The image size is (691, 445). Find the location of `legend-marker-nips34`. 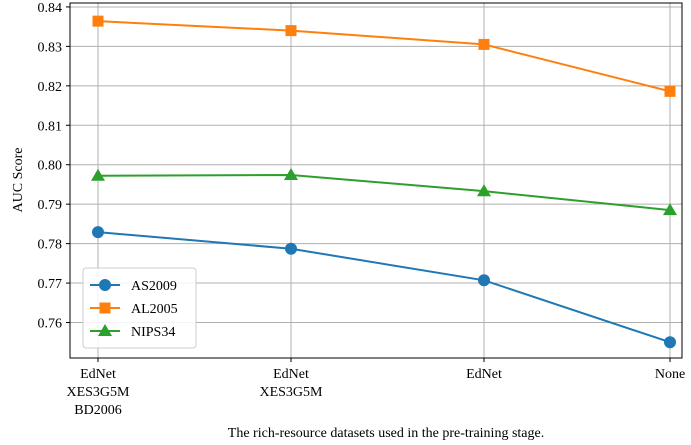

legend-marker-nips34 is located at coordinates (105, 330).